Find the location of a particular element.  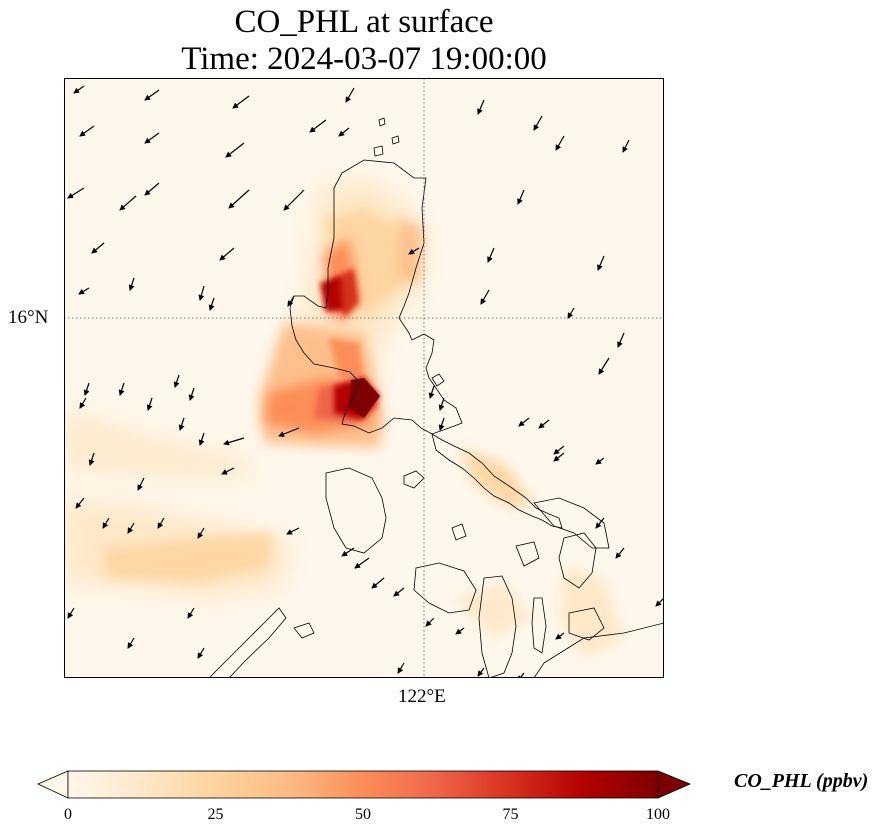

mindanao-coastline is located at coordinates (598, 650).